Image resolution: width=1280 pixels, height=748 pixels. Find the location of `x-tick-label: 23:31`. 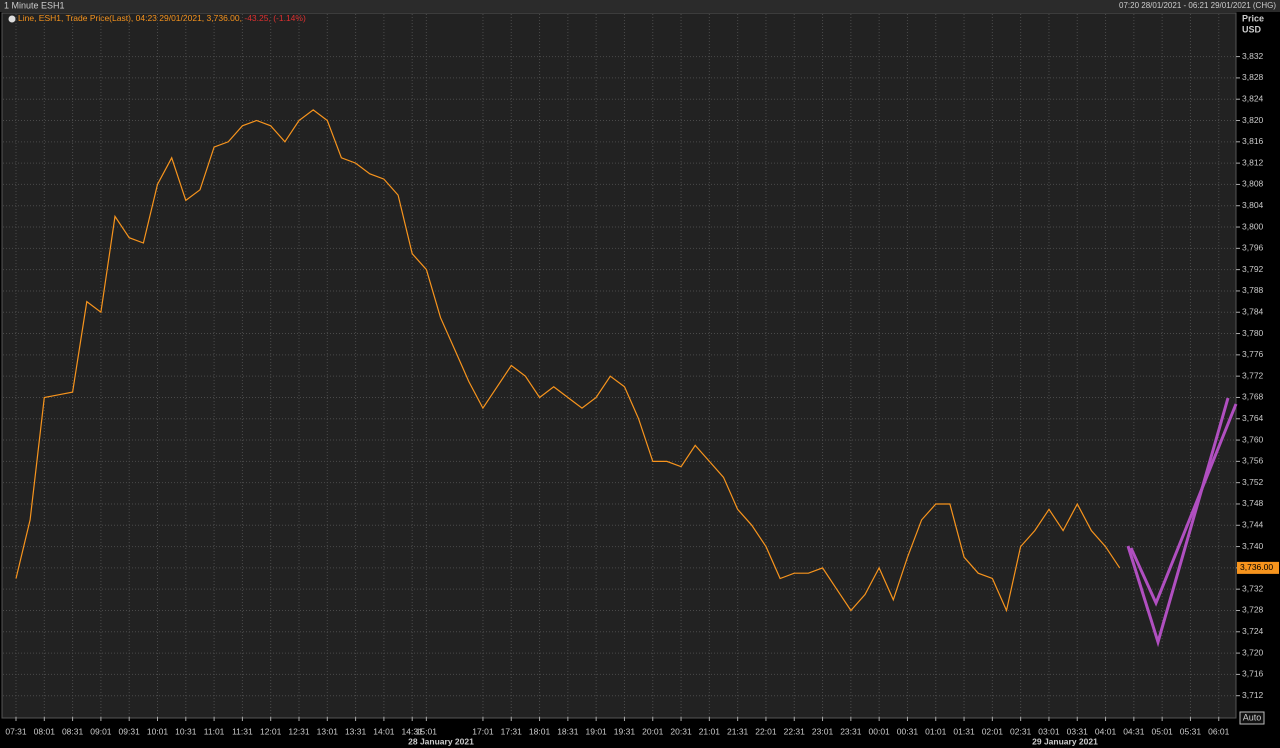

x-tick-label: 23:31 is located at coordinates (851, 731).